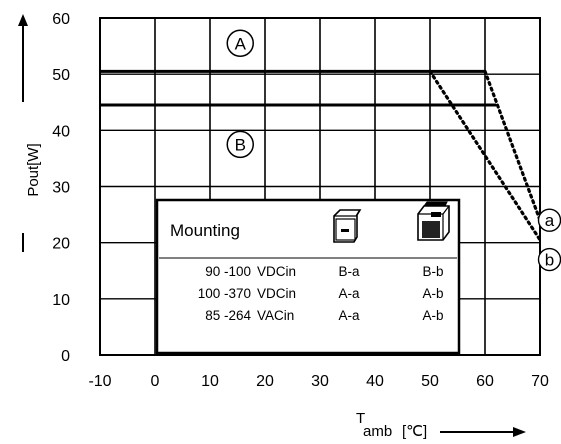 This screenshot has width=561, height=444. Describe the element at coordinates (377, 431) in the screenshot. I see `x-axis-label-sub: amb` at that location.